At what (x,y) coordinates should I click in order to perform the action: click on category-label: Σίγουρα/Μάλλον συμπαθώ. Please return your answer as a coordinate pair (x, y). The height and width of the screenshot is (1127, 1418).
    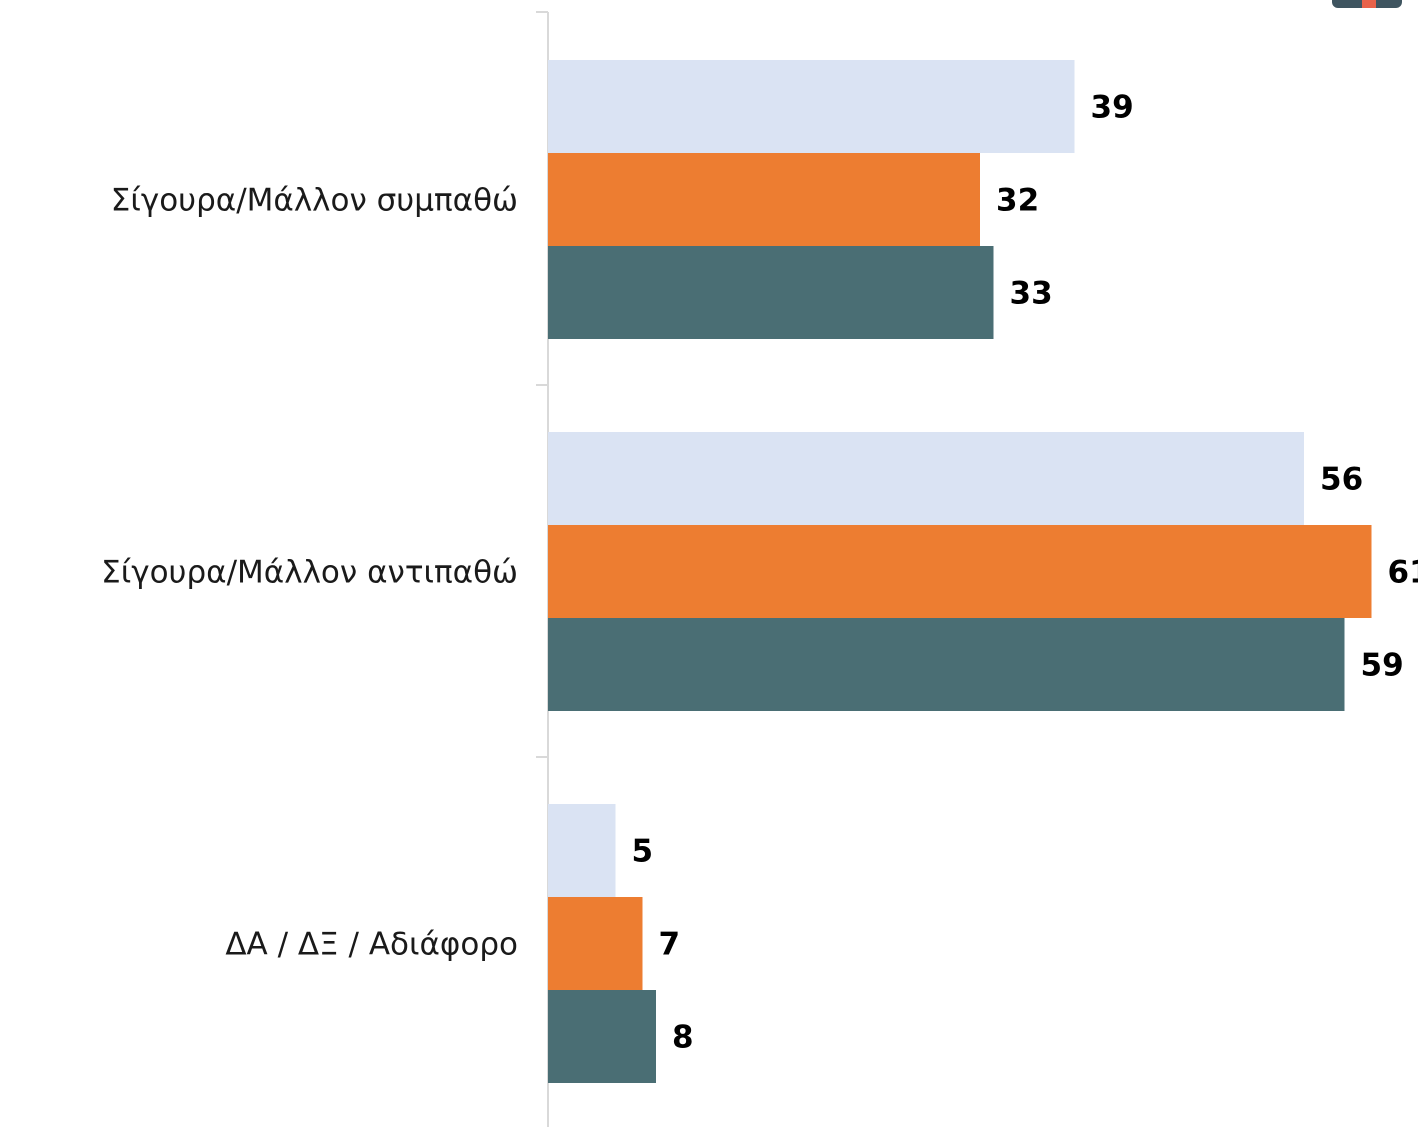
    Looking at the image, I should click on (314, 201).